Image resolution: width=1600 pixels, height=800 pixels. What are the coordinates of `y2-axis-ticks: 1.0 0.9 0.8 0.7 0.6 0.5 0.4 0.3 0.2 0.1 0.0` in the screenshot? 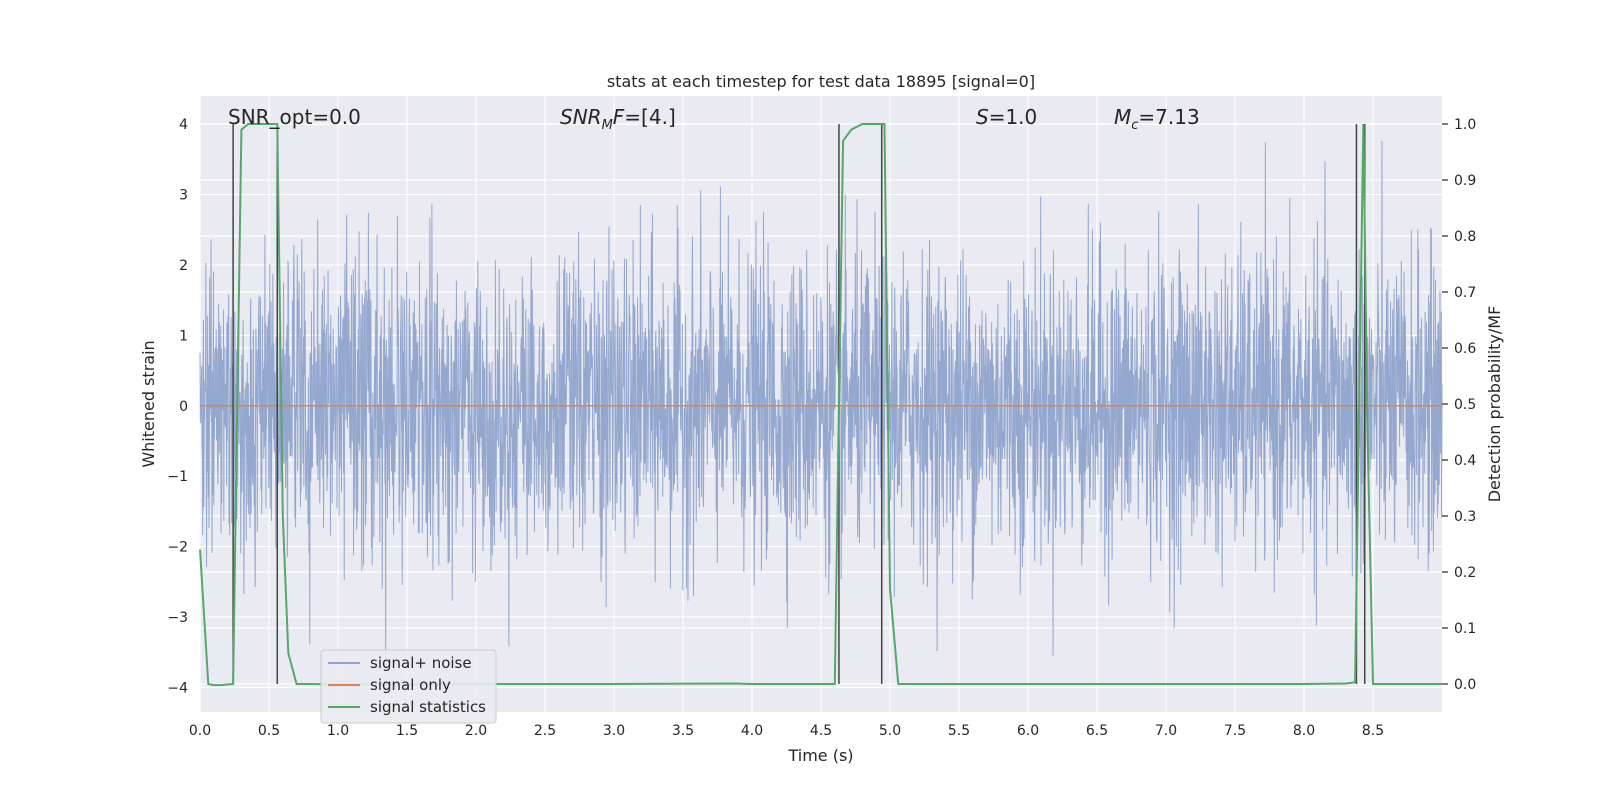 It's located at (1459, 405).